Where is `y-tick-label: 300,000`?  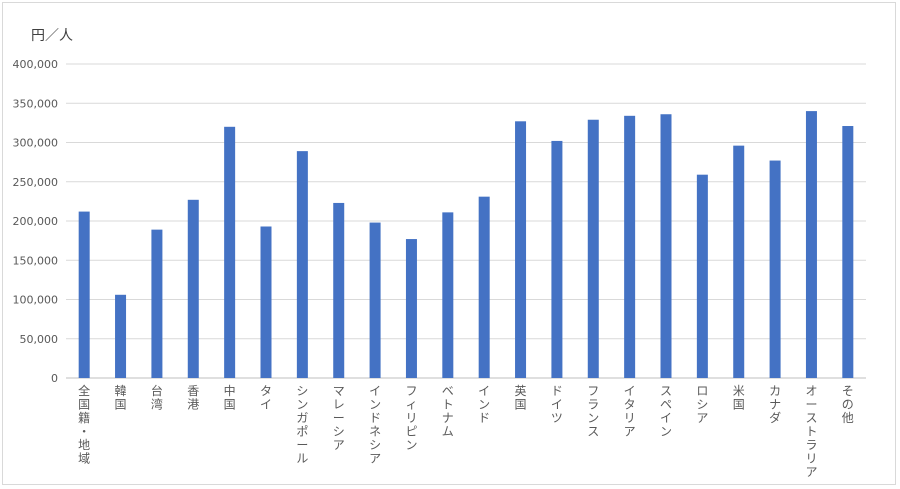 y-tick-label: 300,000 is located at coordinates (36, 143).